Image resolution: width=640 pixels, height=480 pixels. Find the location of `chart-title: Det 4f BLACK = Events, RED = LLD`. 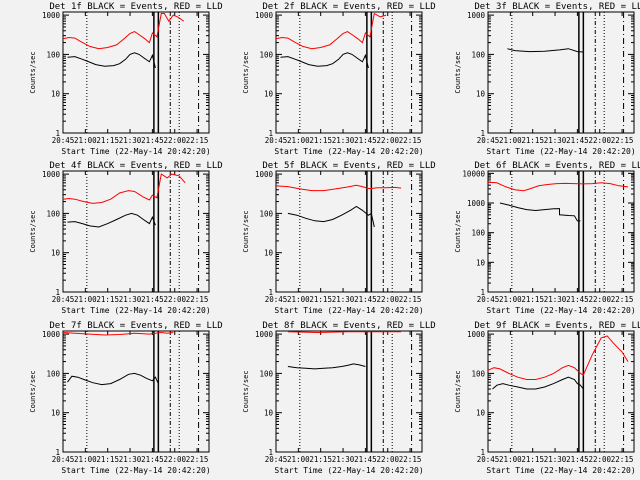

chart-title: Det 4f BLACK = Events, RED = LLD is located at coordinates (135, 166).